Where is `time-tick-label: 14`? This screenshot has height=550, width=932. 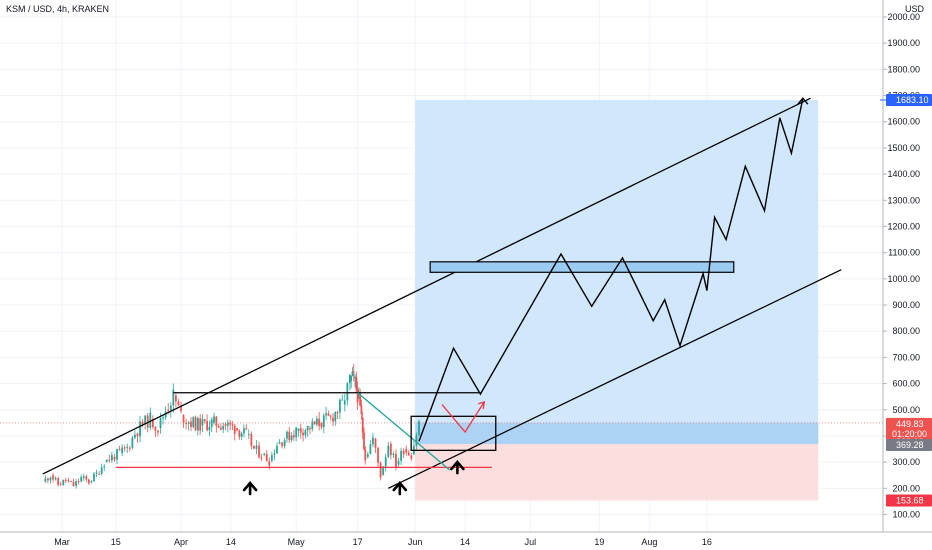
time-tick-label: 14 is located at coordinates (465, 542).